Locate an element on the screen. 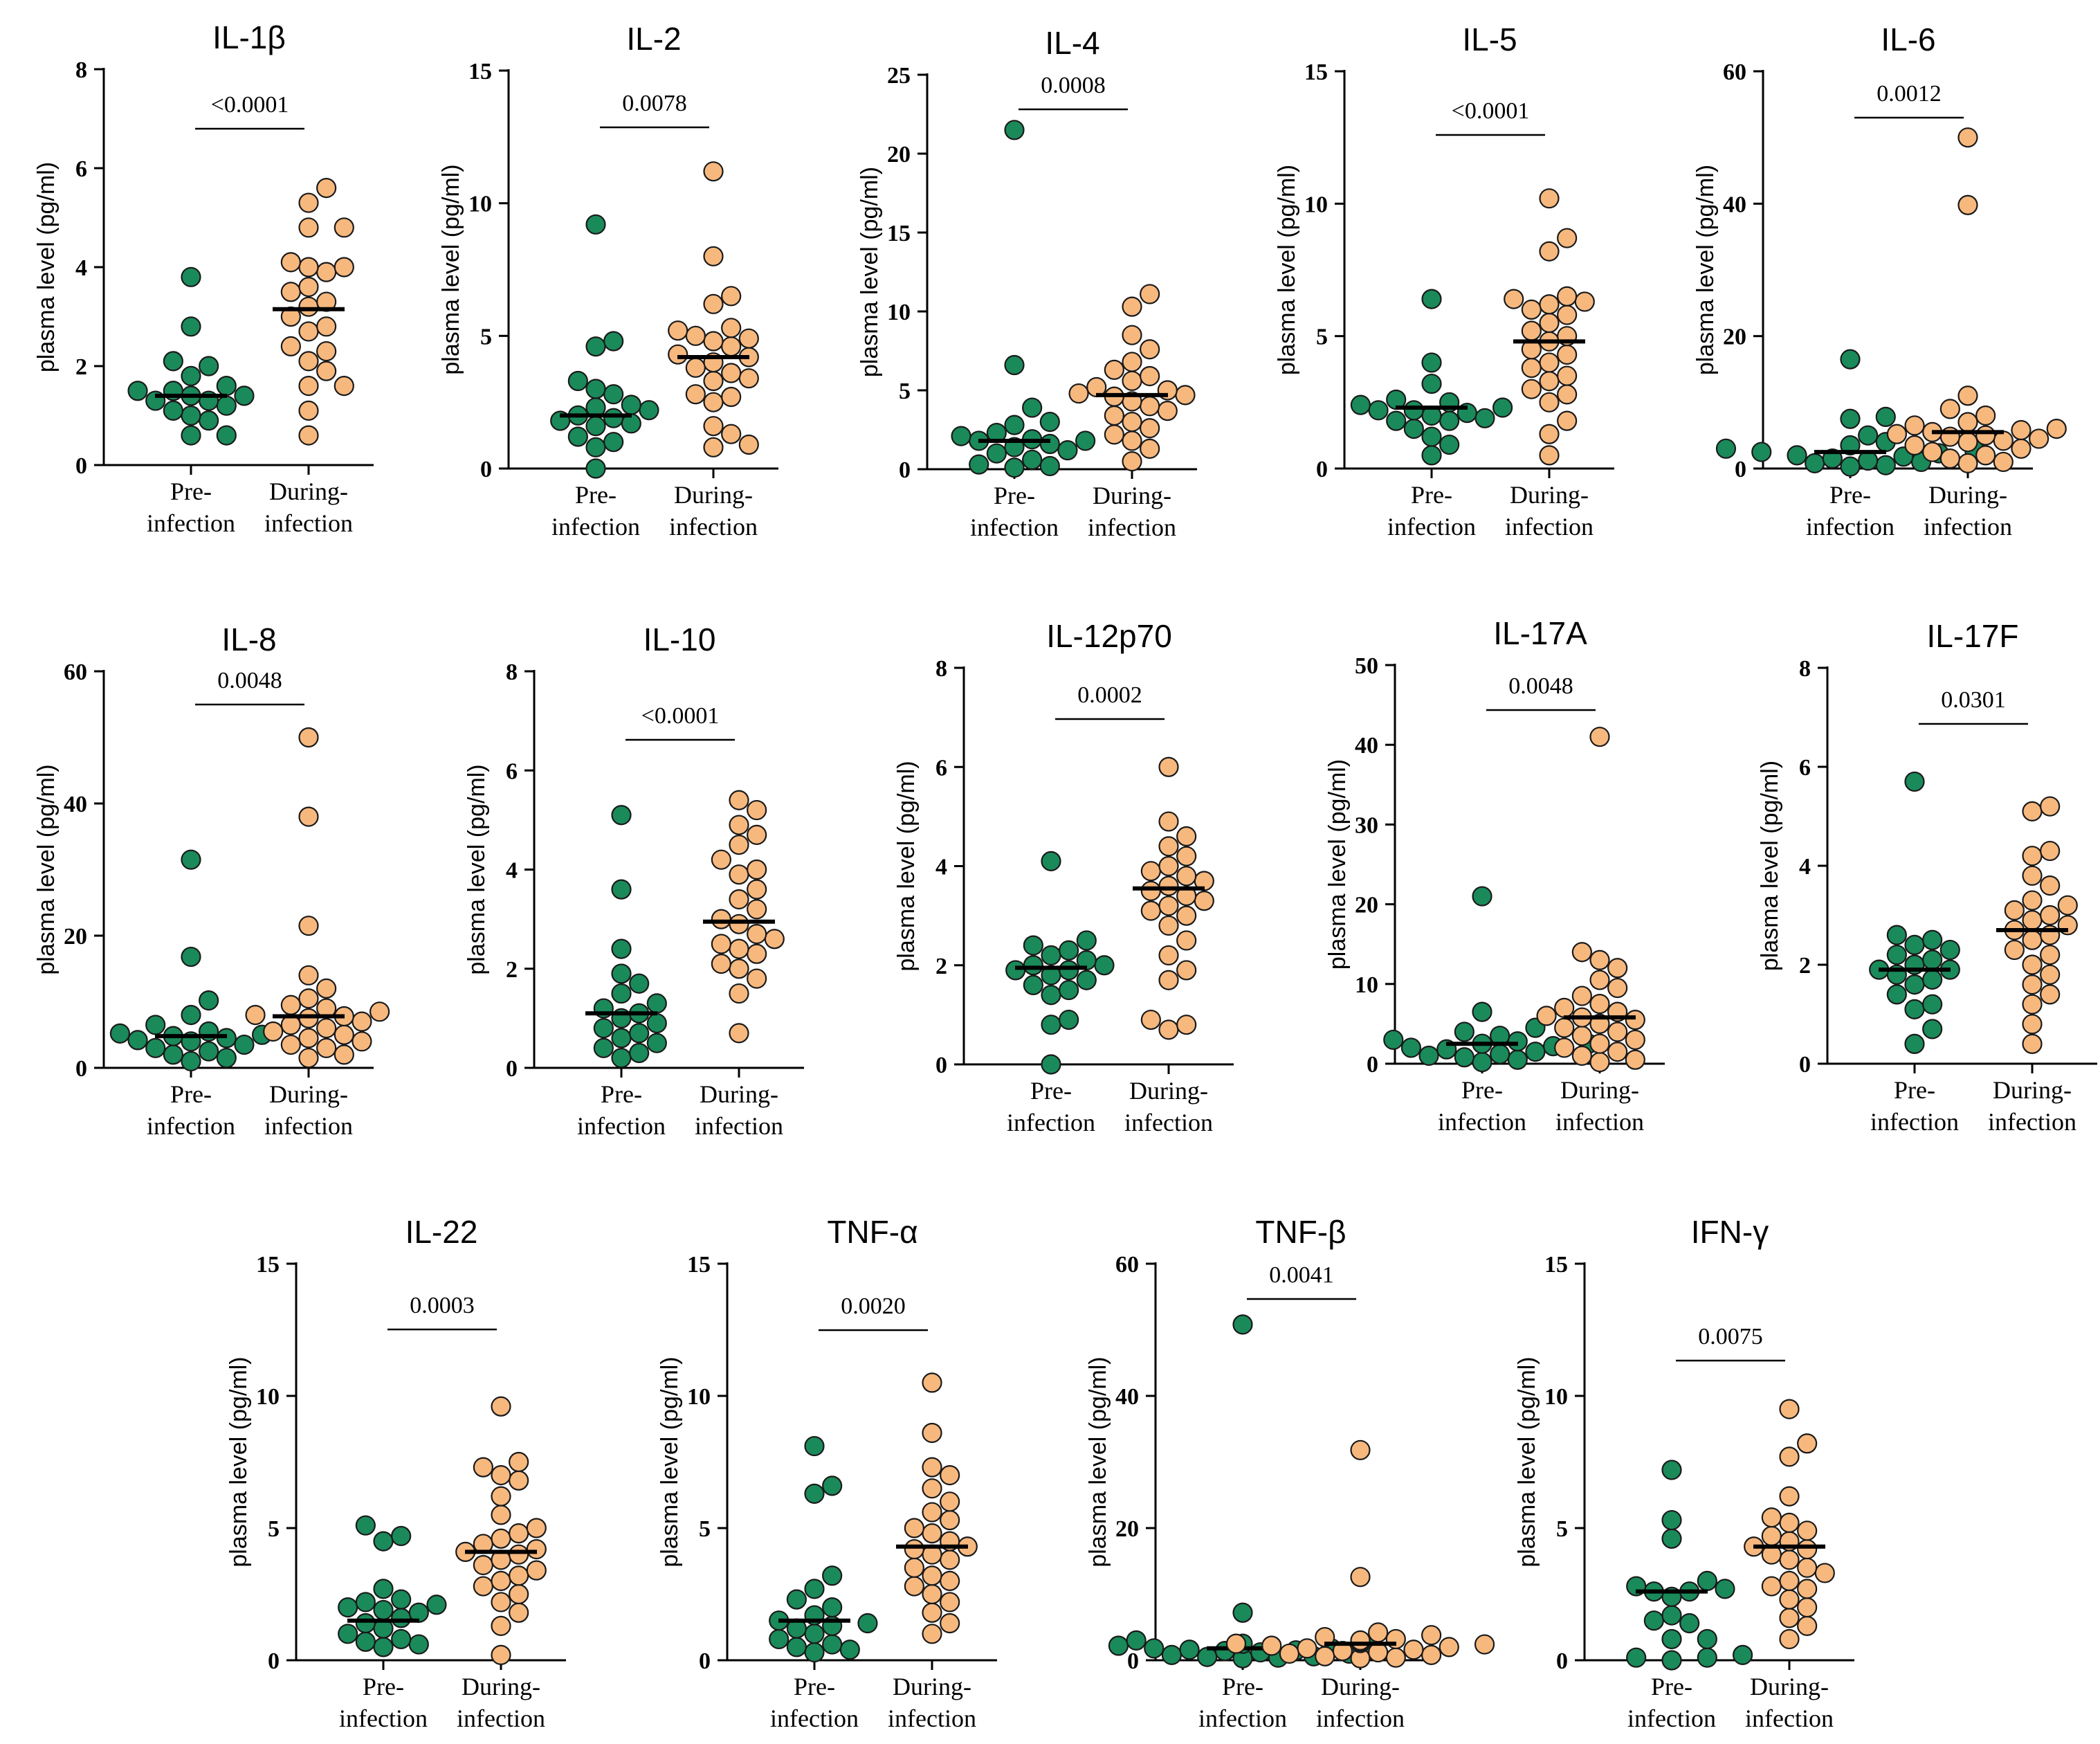  y-tick-label: 5 is located at coordinates (1562, 1529).